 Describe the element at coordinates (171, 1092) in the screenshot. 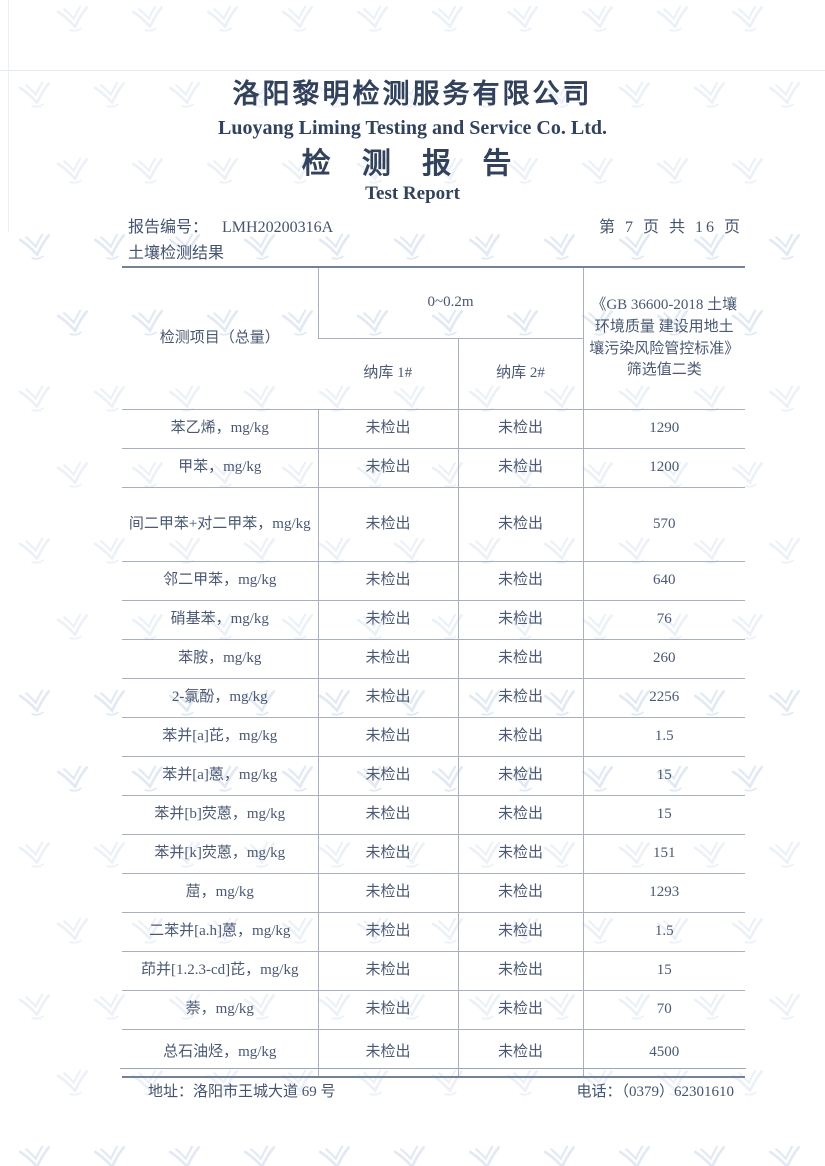

I see `address-label: 地址：` at that location.